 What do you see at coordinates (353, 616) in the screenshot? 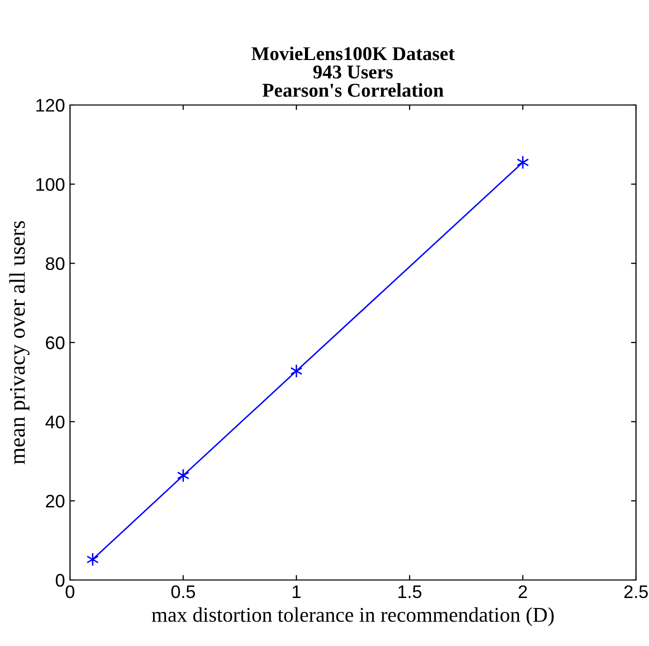
I see `x-axis-title: max distortion tolerance in recommendation (D)` at bounding box center [353, 616].